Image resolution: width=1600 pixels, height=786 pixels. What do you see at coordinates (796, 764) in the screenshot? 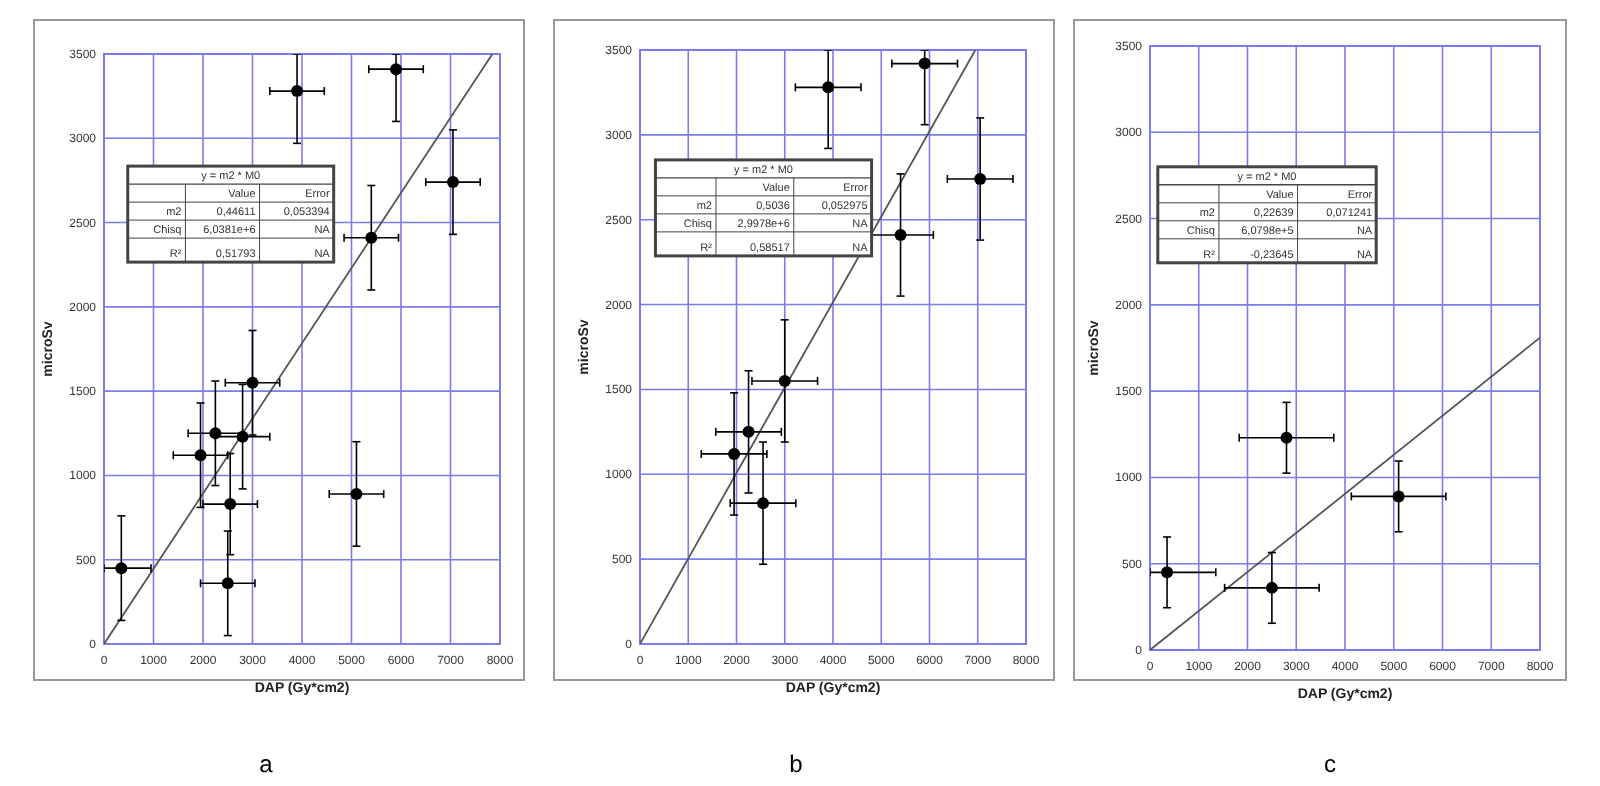
I see `text: b` at bounding box center [796, 764].